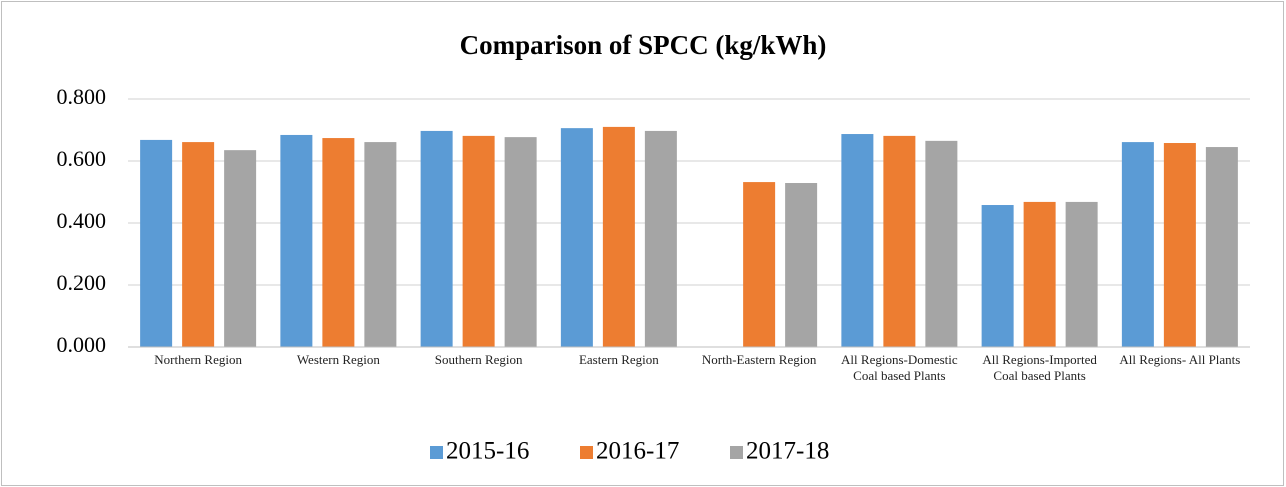 The image size is (1286, 487). I want to click on x-tick-label: All Regions- All Plants, so click(1180, 359).